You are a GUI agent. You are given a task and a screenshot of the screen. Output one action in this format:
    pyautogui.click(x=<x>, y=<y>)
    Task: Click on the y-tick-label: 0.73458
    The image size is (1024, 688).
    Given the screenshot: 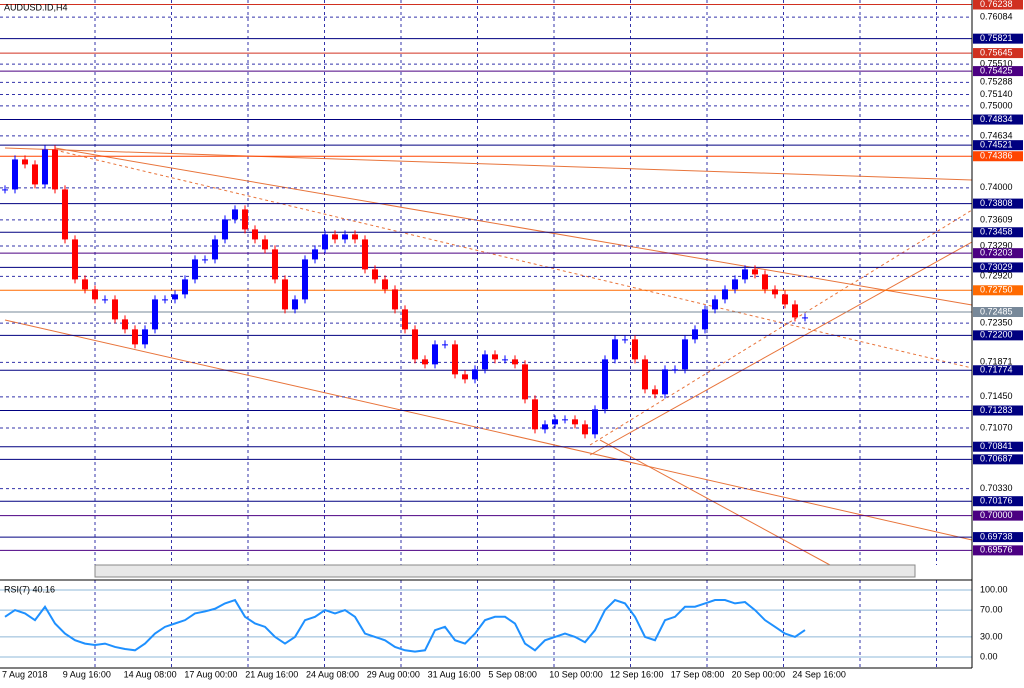 What is the action you would take?
    pyautogui.click(x=996, y=232)
    